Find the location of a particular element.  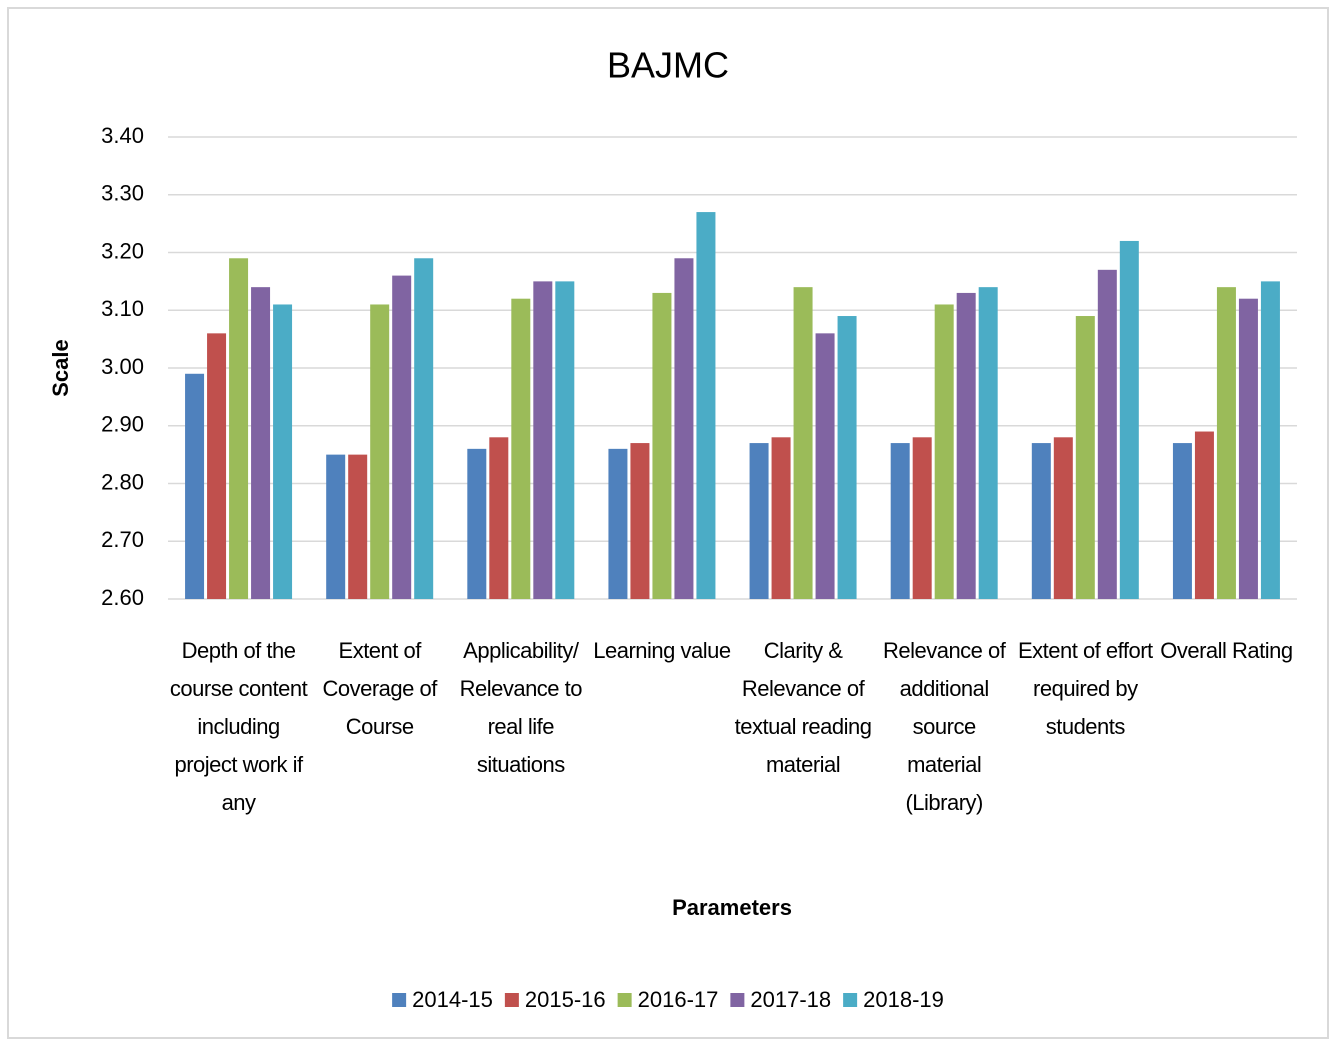

y-tick-label: 3.10 is located at coordinates (122, 308).